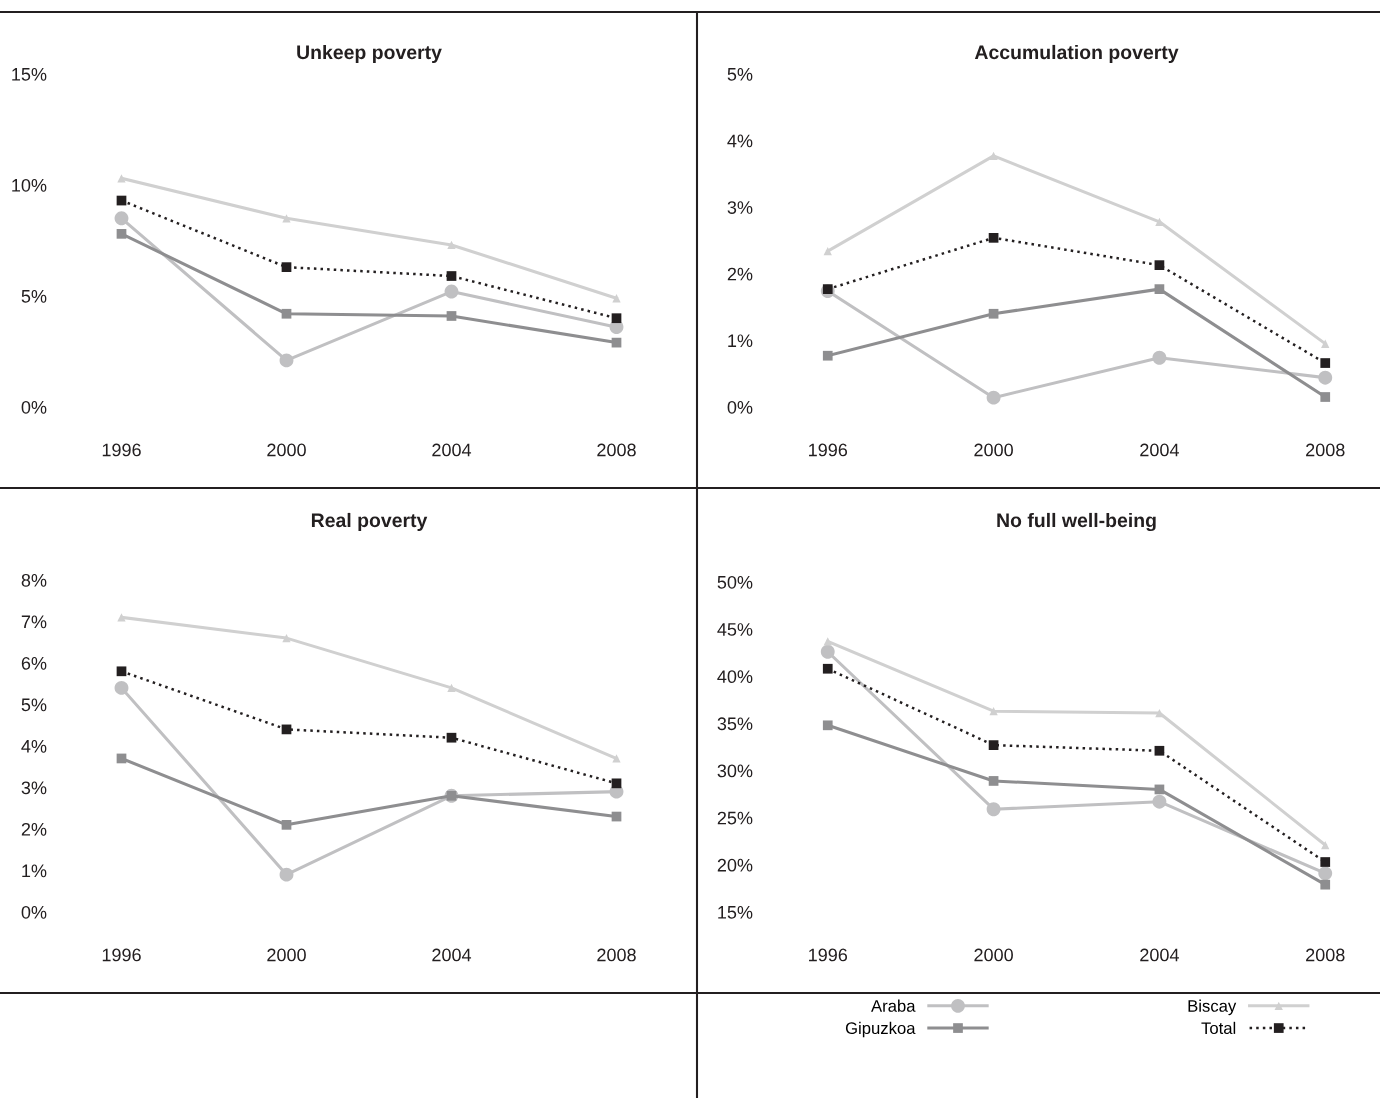 The width and height of the screenshot is (1380, 1098). Describe the element at coordinates (735, 865) in the screenshot. I see `y-tick-label: 20%` at that location.